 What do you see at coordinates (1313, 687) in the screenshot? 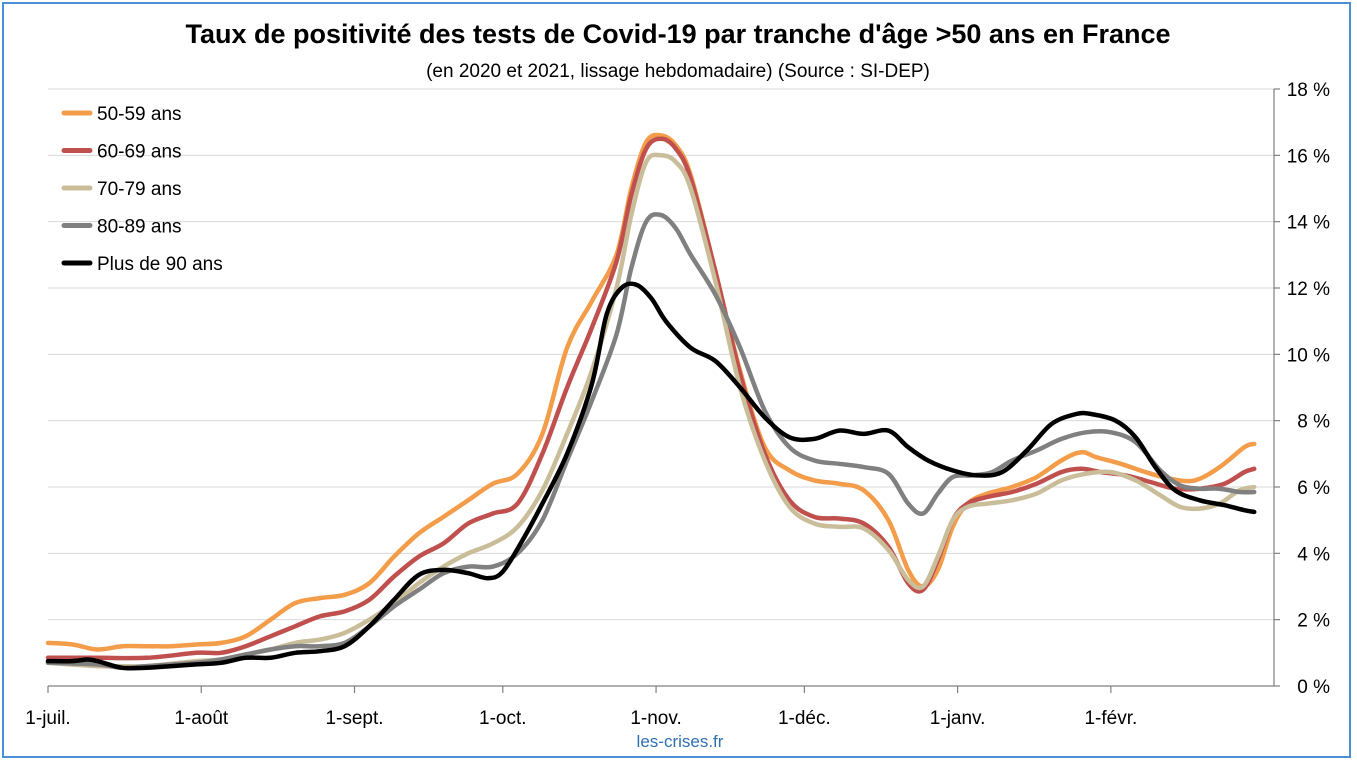
I see `y-tick-label: 0 %` at bounding box center [1313, 687].